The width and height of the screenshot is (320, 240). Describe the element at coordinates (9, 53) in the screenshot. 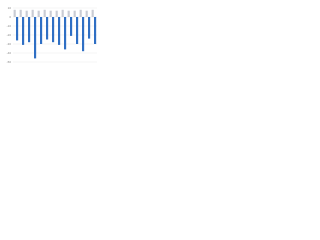

I see `y-tick-label: -40` at that location.